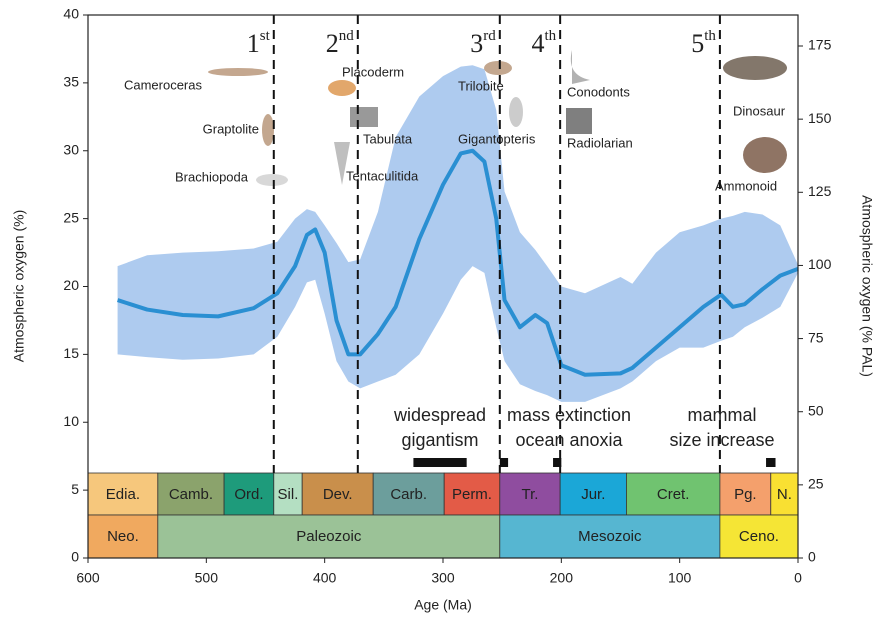 This screenshot has width=881, height=621. I want to click on annotation: Graptolite, so click(231, 128).